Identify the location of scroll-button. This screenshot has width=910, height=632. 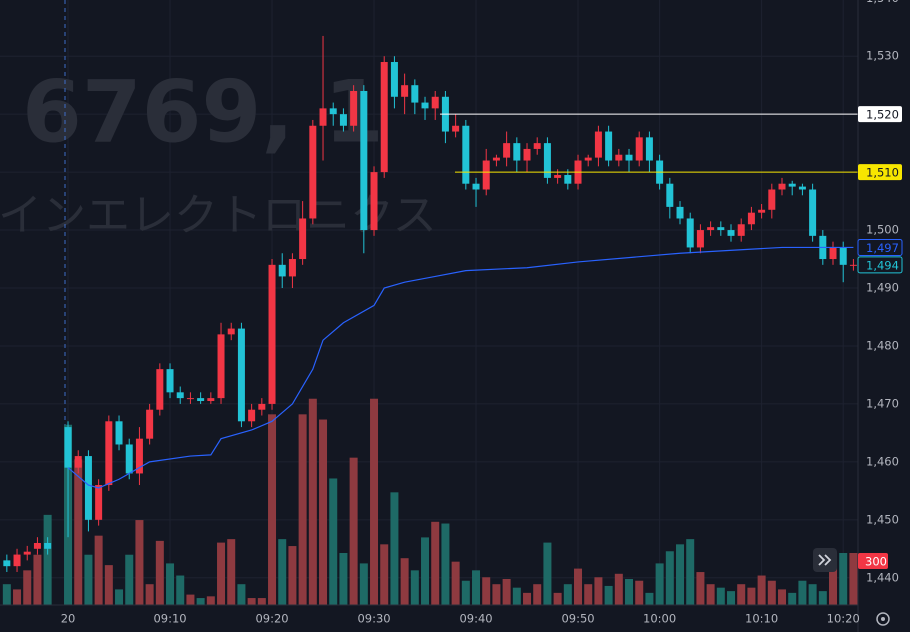
(825, 560).